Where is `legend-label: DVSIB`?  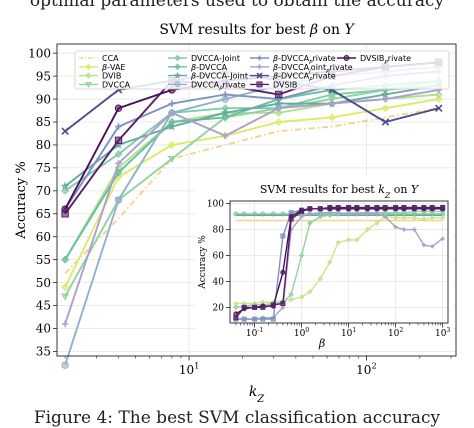 legend-label: DVSIB is located at coordinates (285, 84).